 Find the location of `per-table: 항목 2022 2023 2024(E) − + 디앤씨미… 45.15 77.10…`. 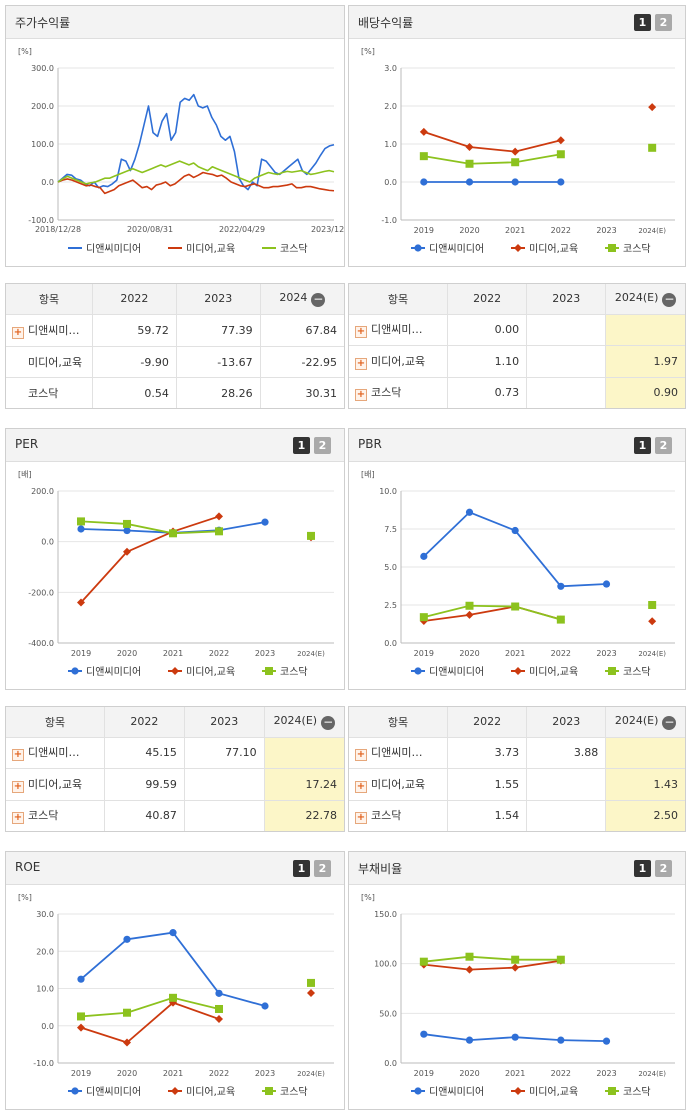

per-table: 항목 2022 2023 2024(E) − + 디앤씨미… 45.15 77.10… is located at coordinates (175, 769).